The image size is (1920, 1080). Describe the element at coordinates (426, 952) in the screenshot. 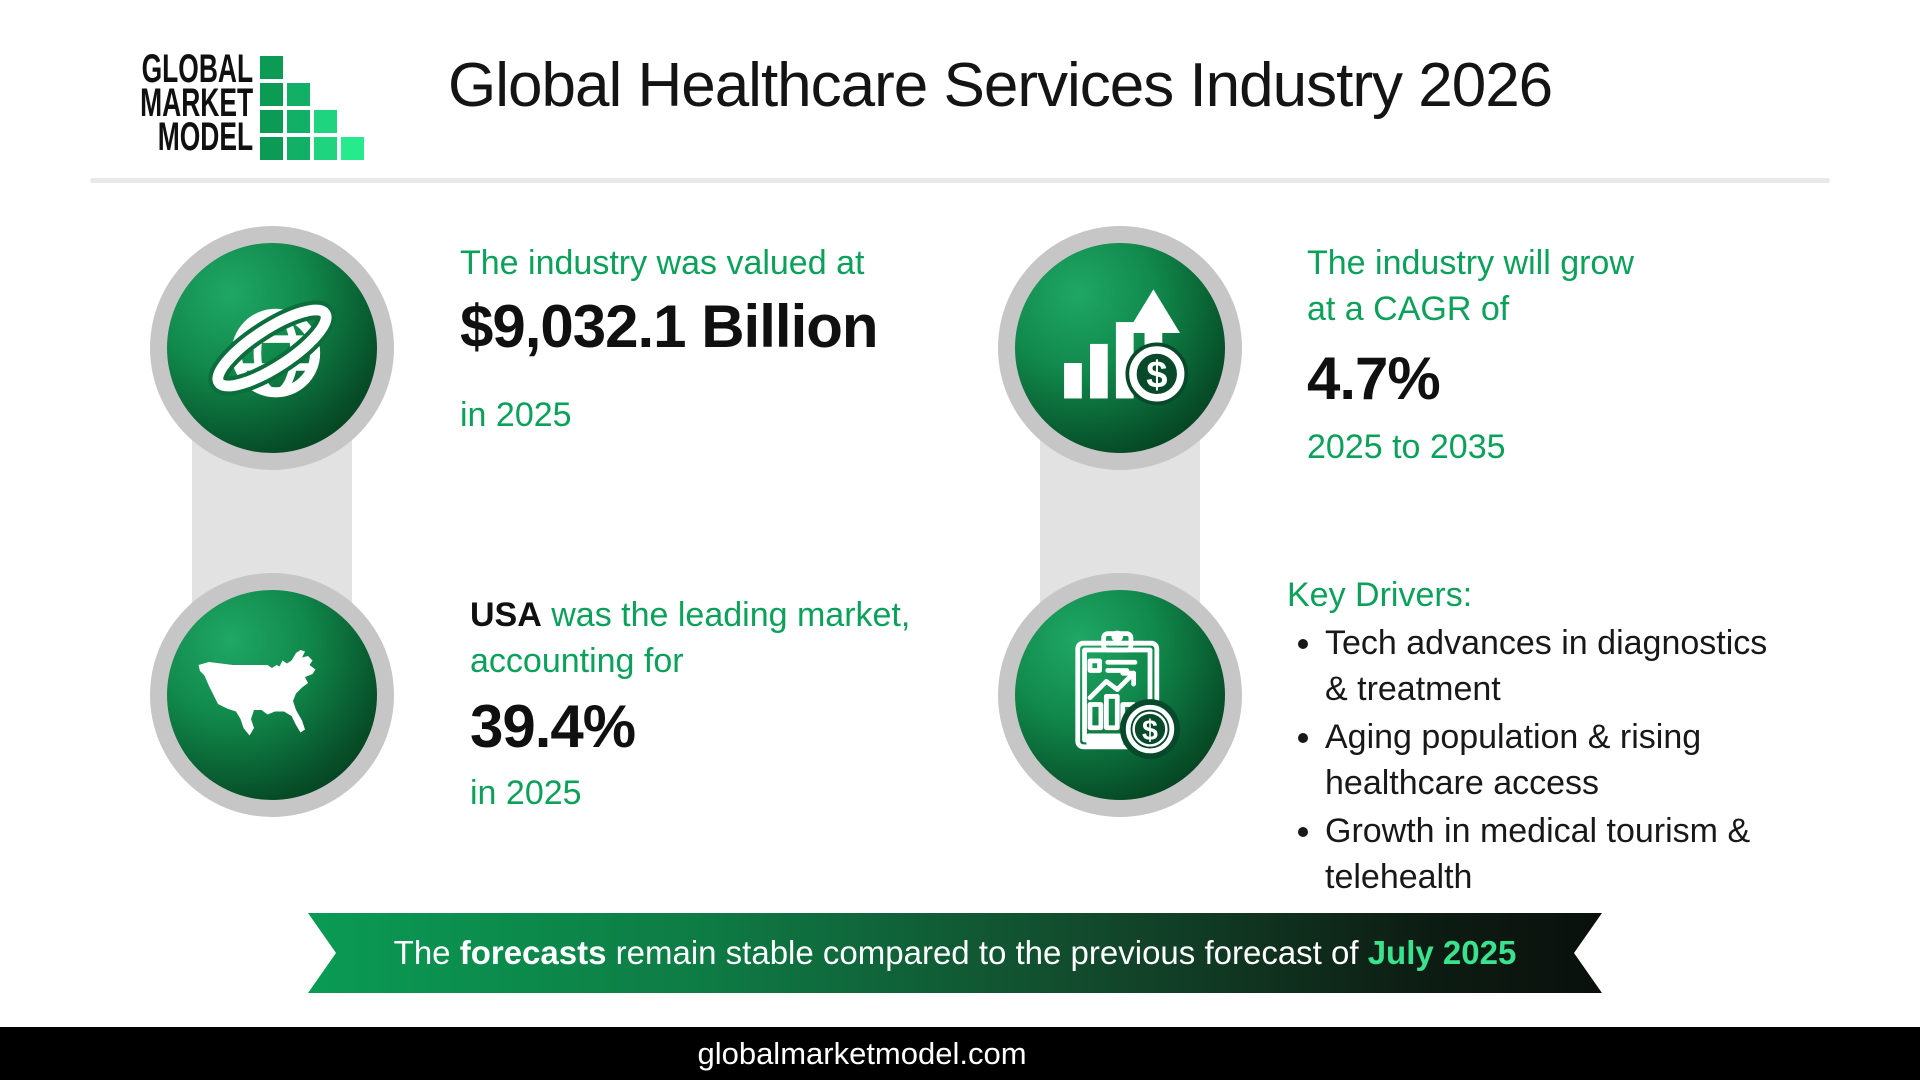

I see `banner-prefix: The` at that location.